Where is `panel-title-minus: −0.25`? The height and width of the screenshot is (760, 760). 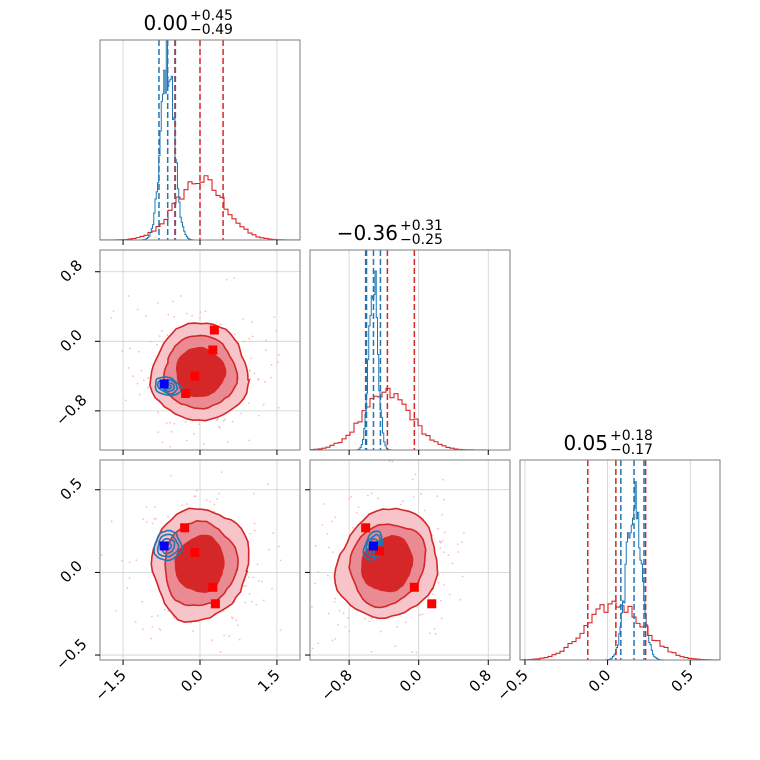
panel-title-minus: −0.25 is located at coordinates (421, 240).